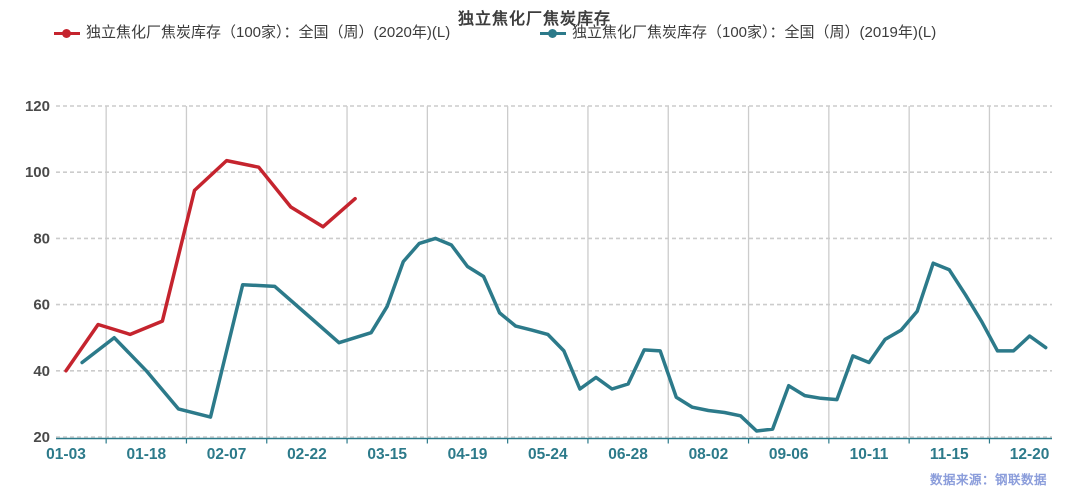 This screenshot has width=1069, height=496. What do you see at coordinates (988, 480) in the screenshot?
I see `data-source-watermark: 数据来源：钢联数据` at bounding box center [988, 480].